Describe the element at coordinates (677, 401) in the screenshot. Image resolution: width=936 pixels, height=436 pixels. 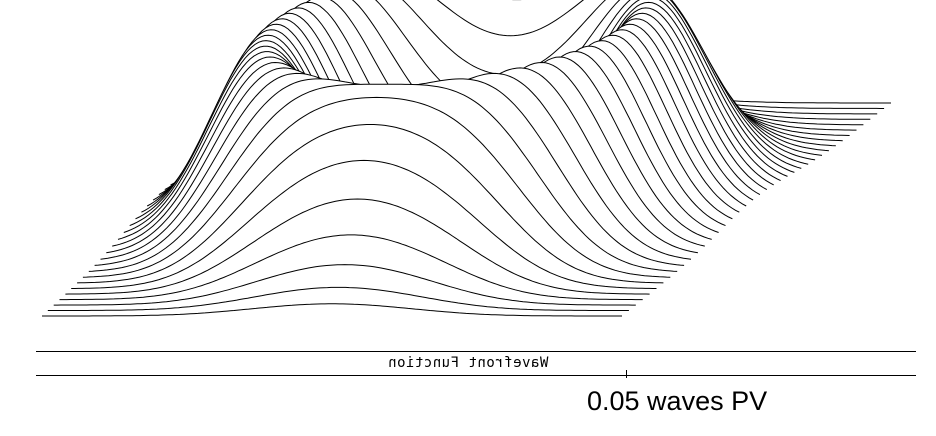
I see `scale-label: 0.05 waves PV` at that location.